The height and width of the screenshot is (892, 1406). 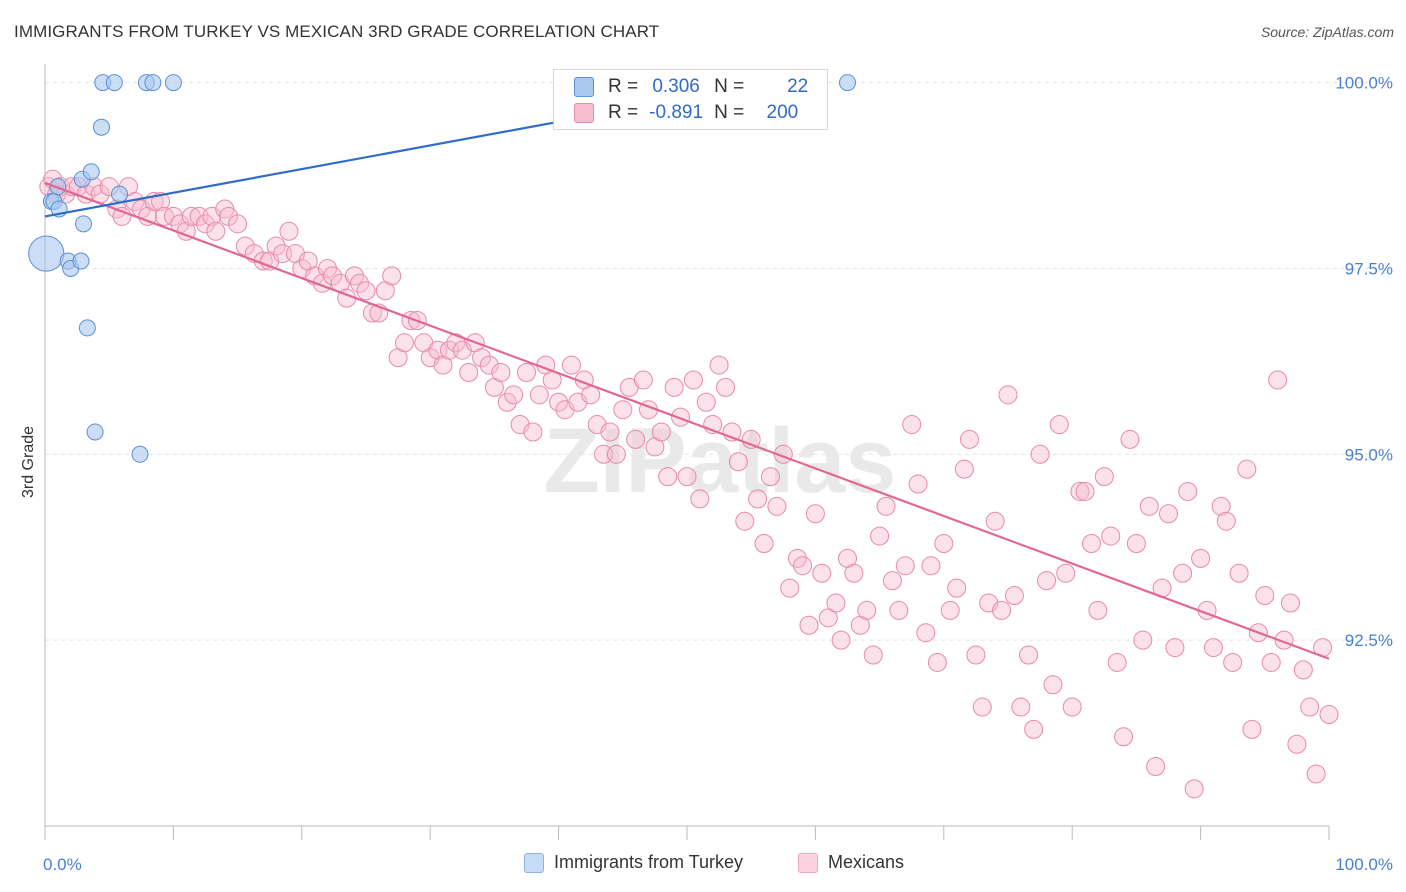 I want to click on correlation-legend: R = 0.306 N = 22 R = -0.891 N = 200, so click(x=690, y=99).